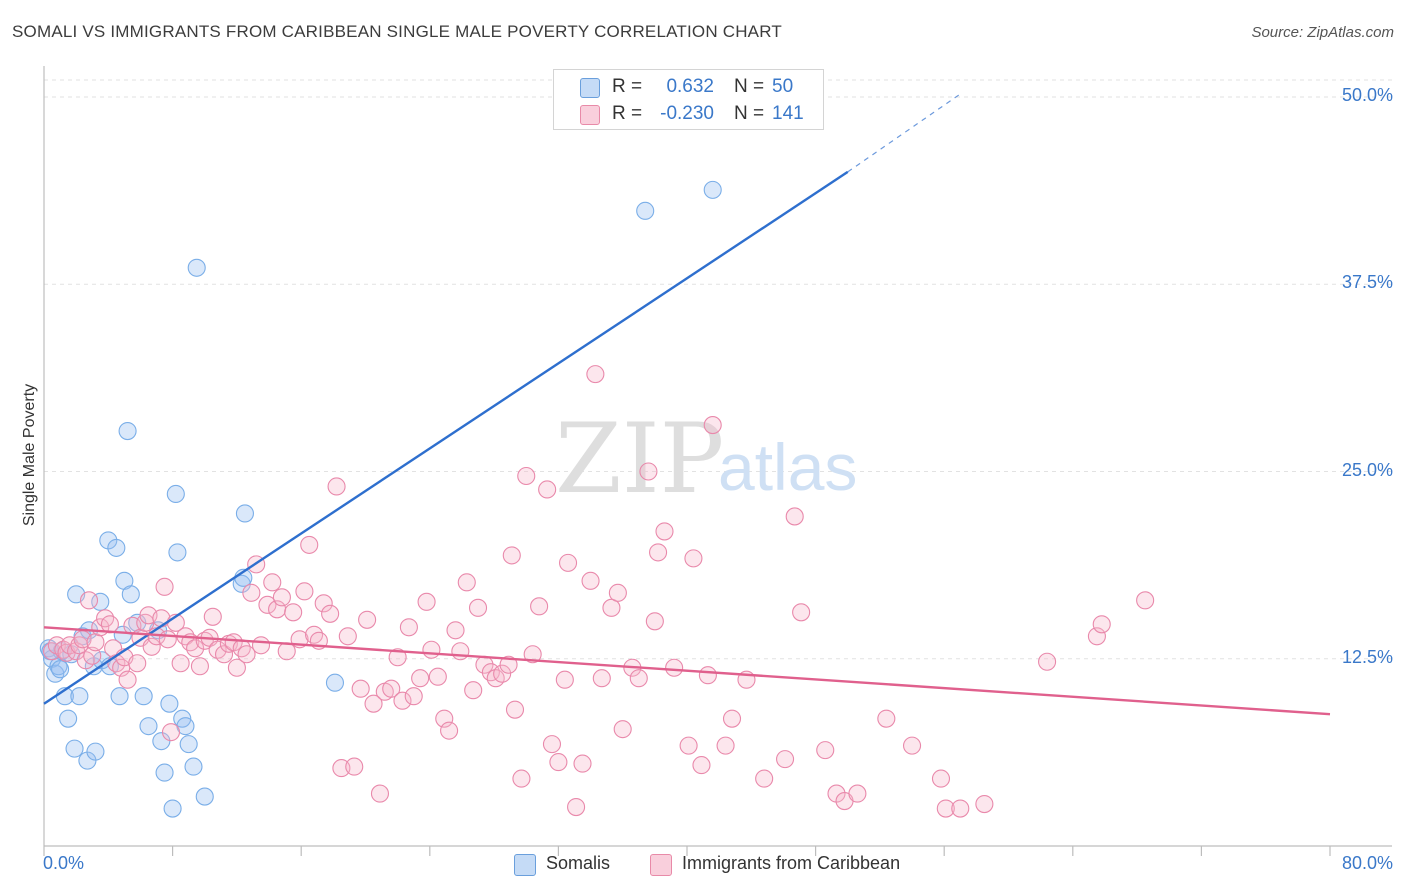 Image resolution: width=1406 pixels, height=892 pixels. Describe the element at coordinates (29, 455) in the screenshot. I see `y-axis-label: Single Male Poverty` at that location.